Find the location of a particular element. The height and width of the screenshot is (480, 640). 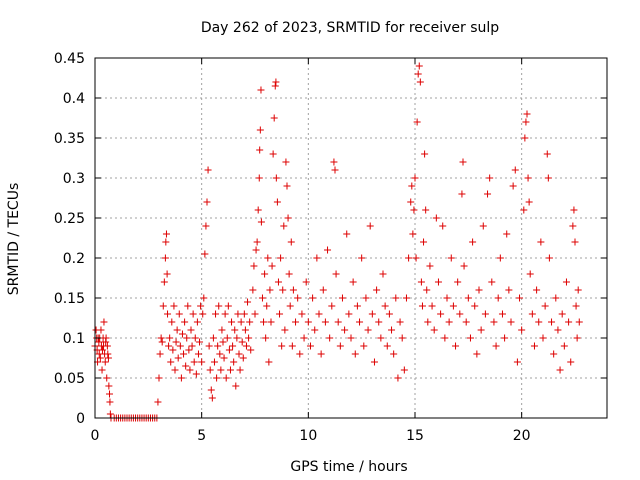

y-tick-label: 0.25 is located at coordinates (69, 219).